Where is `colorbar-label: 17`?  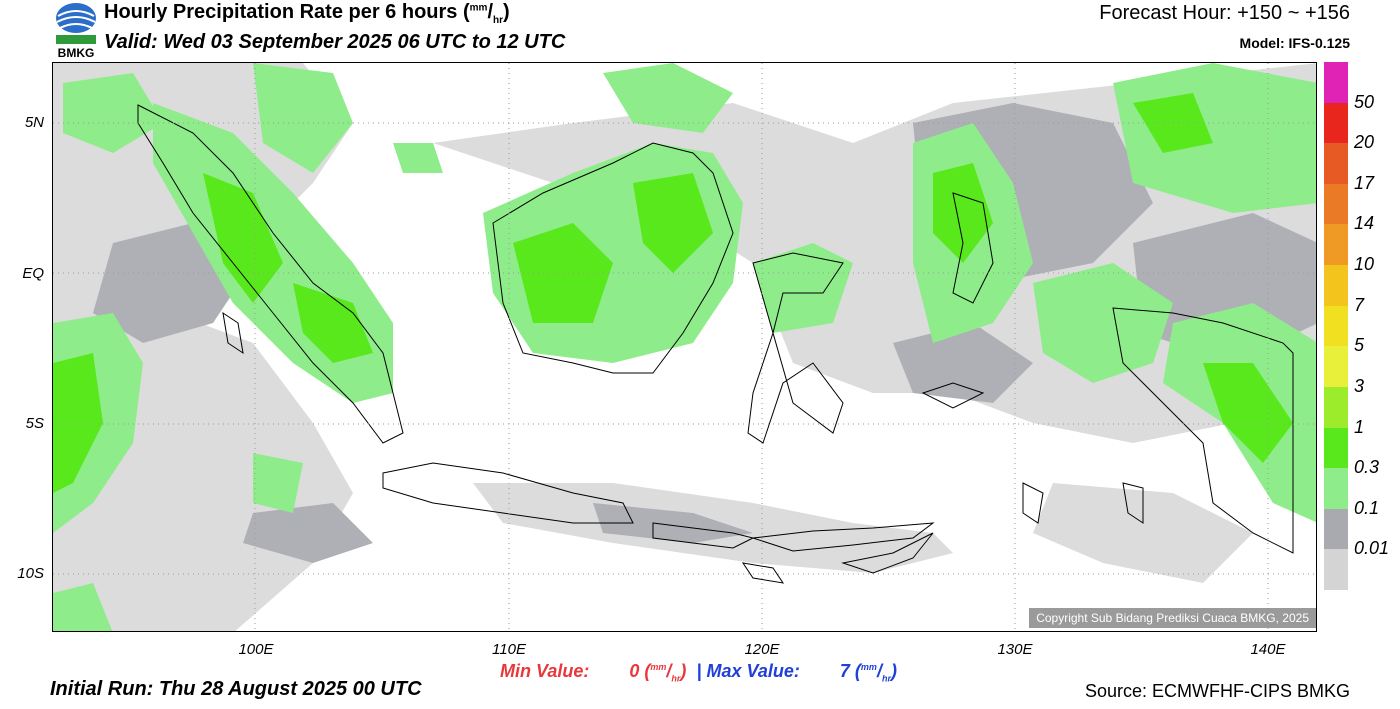
colorbar-label: 17 is located at coordinates (1364, 182).